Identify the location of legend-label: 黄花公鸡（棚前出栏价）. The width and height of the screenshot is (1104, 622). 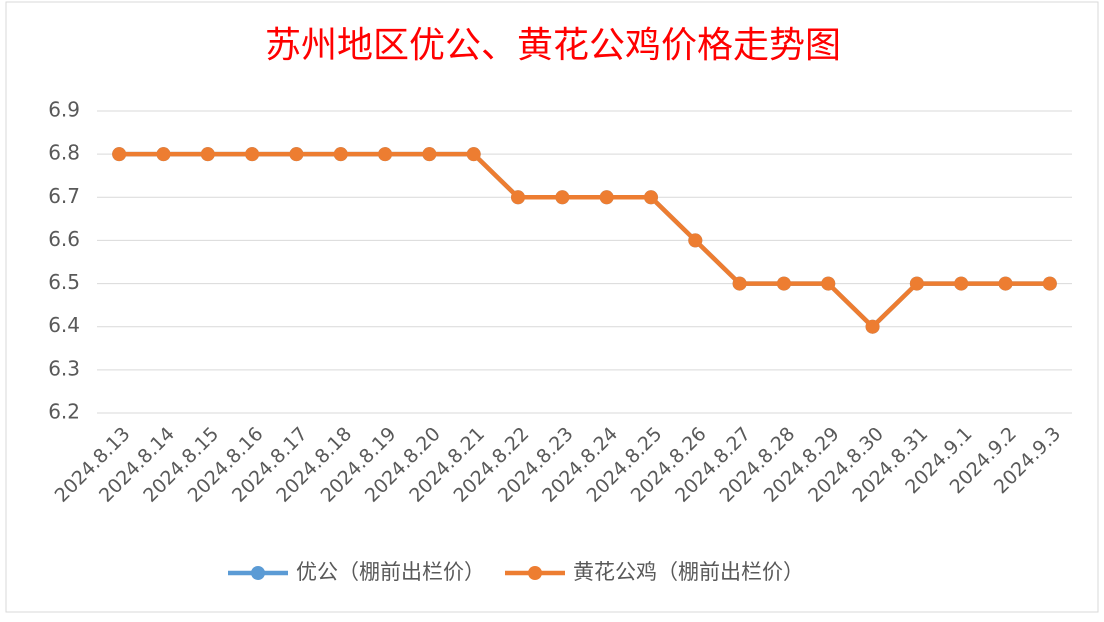
(688, 572).